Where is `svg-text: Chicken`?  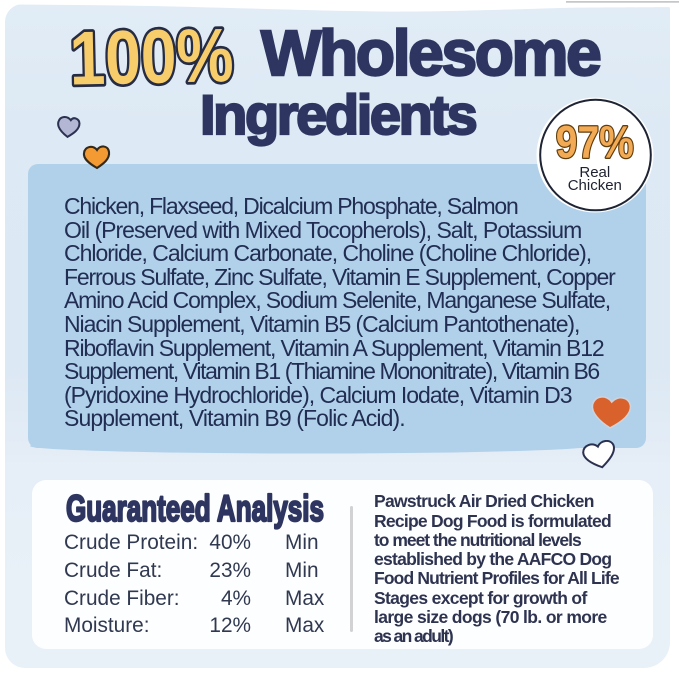 svg-text: Chicken is located at coordinates (595, 185).